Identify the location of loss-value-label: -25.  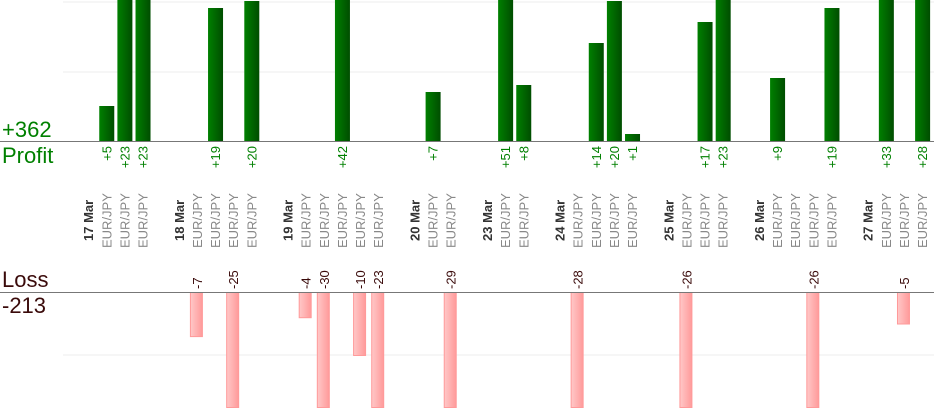
(233, 279).